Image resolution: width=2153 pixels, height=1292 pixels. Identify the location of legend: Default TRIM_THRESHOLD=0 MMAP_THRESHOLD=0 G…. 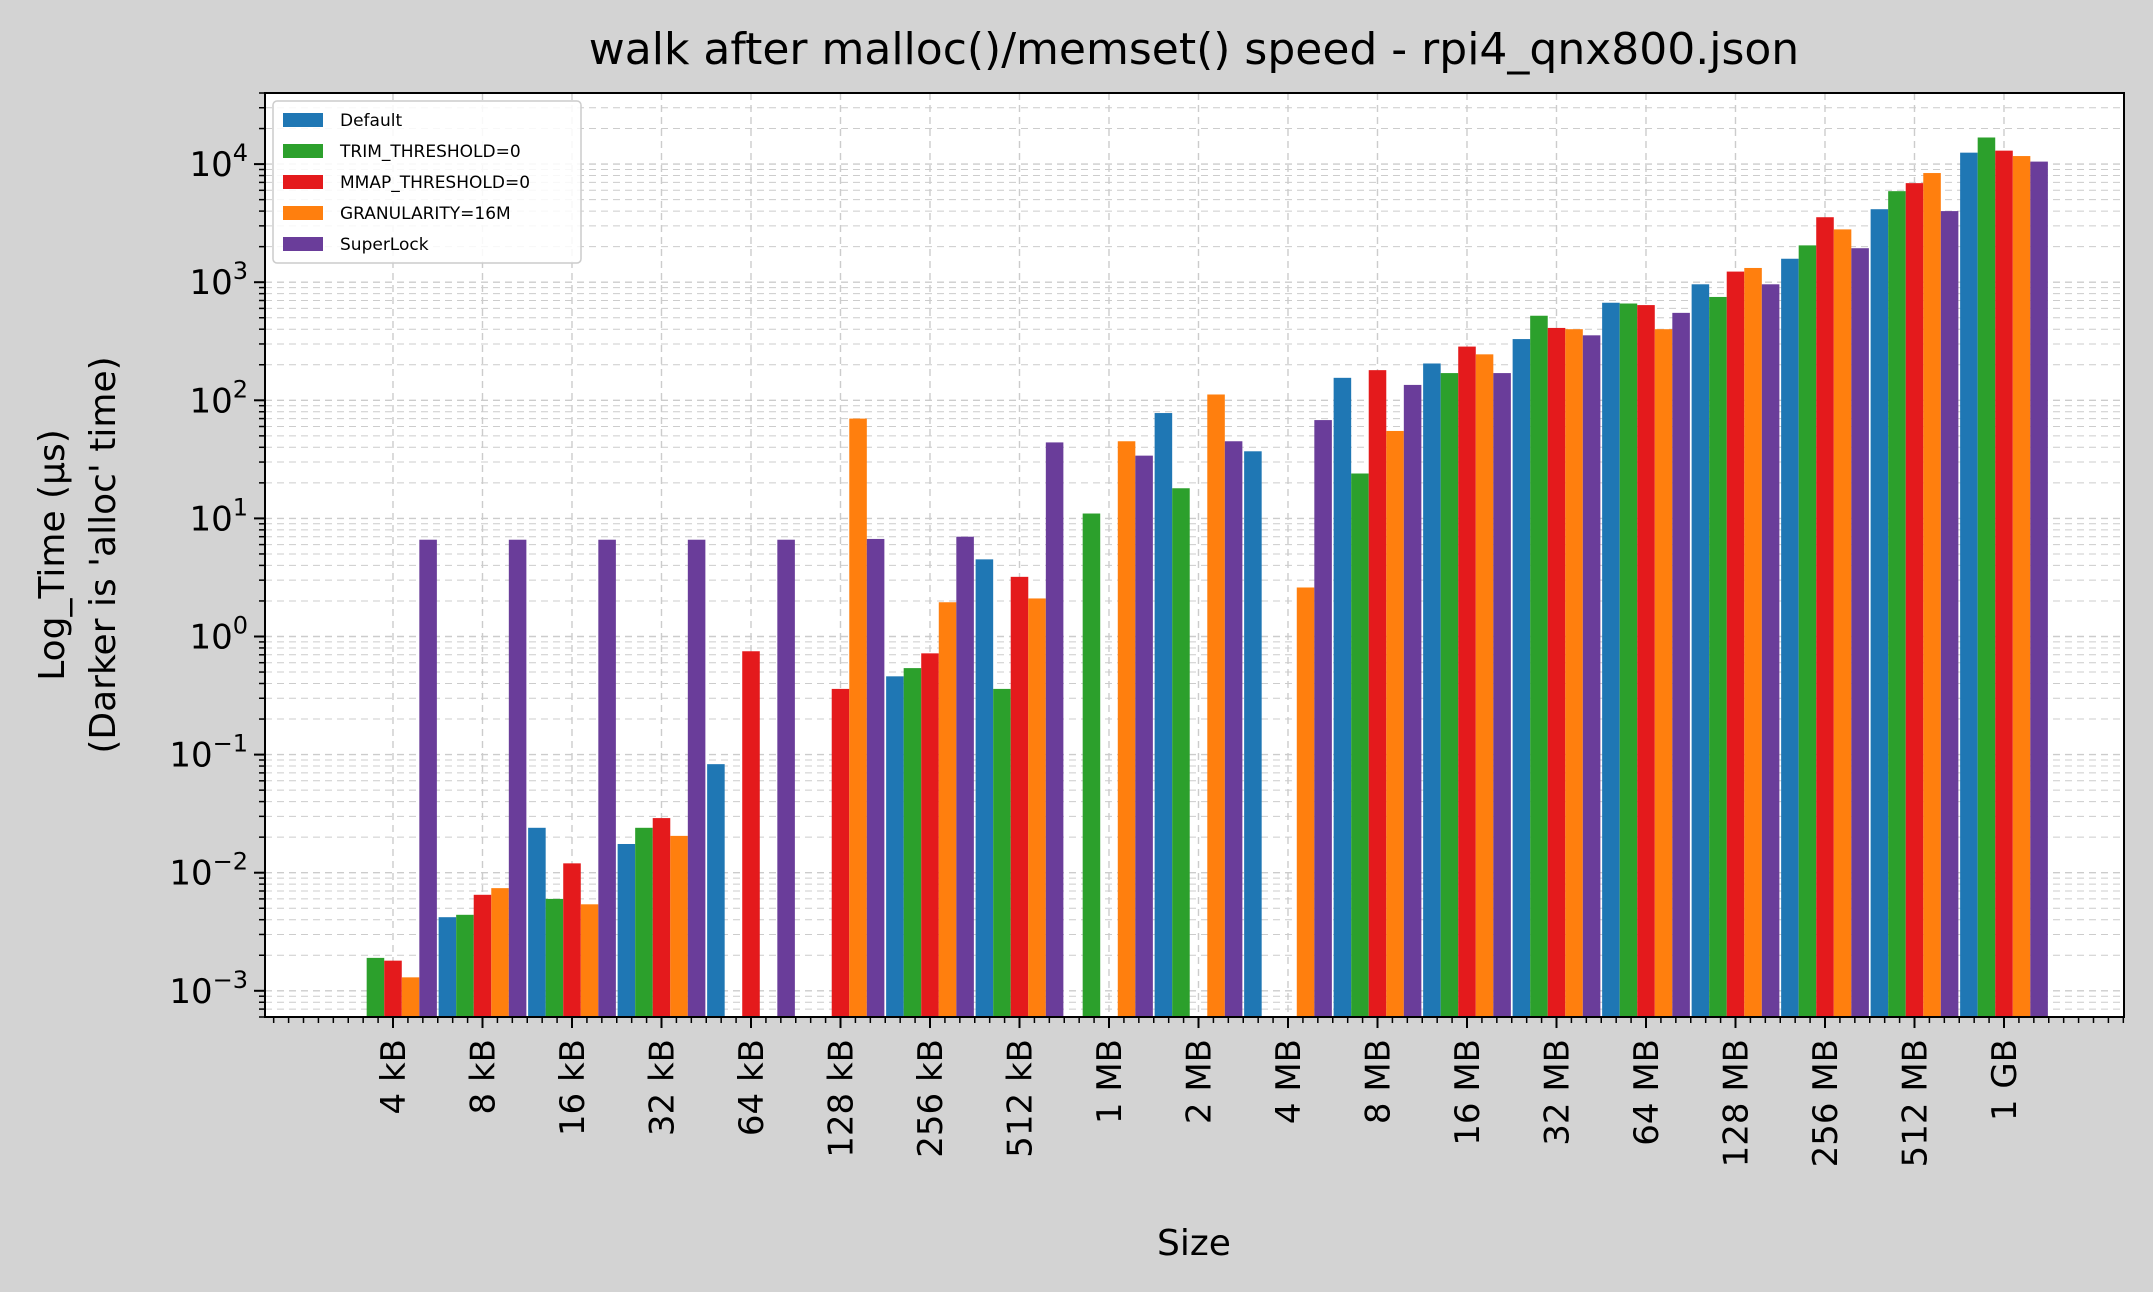
(427, 182).